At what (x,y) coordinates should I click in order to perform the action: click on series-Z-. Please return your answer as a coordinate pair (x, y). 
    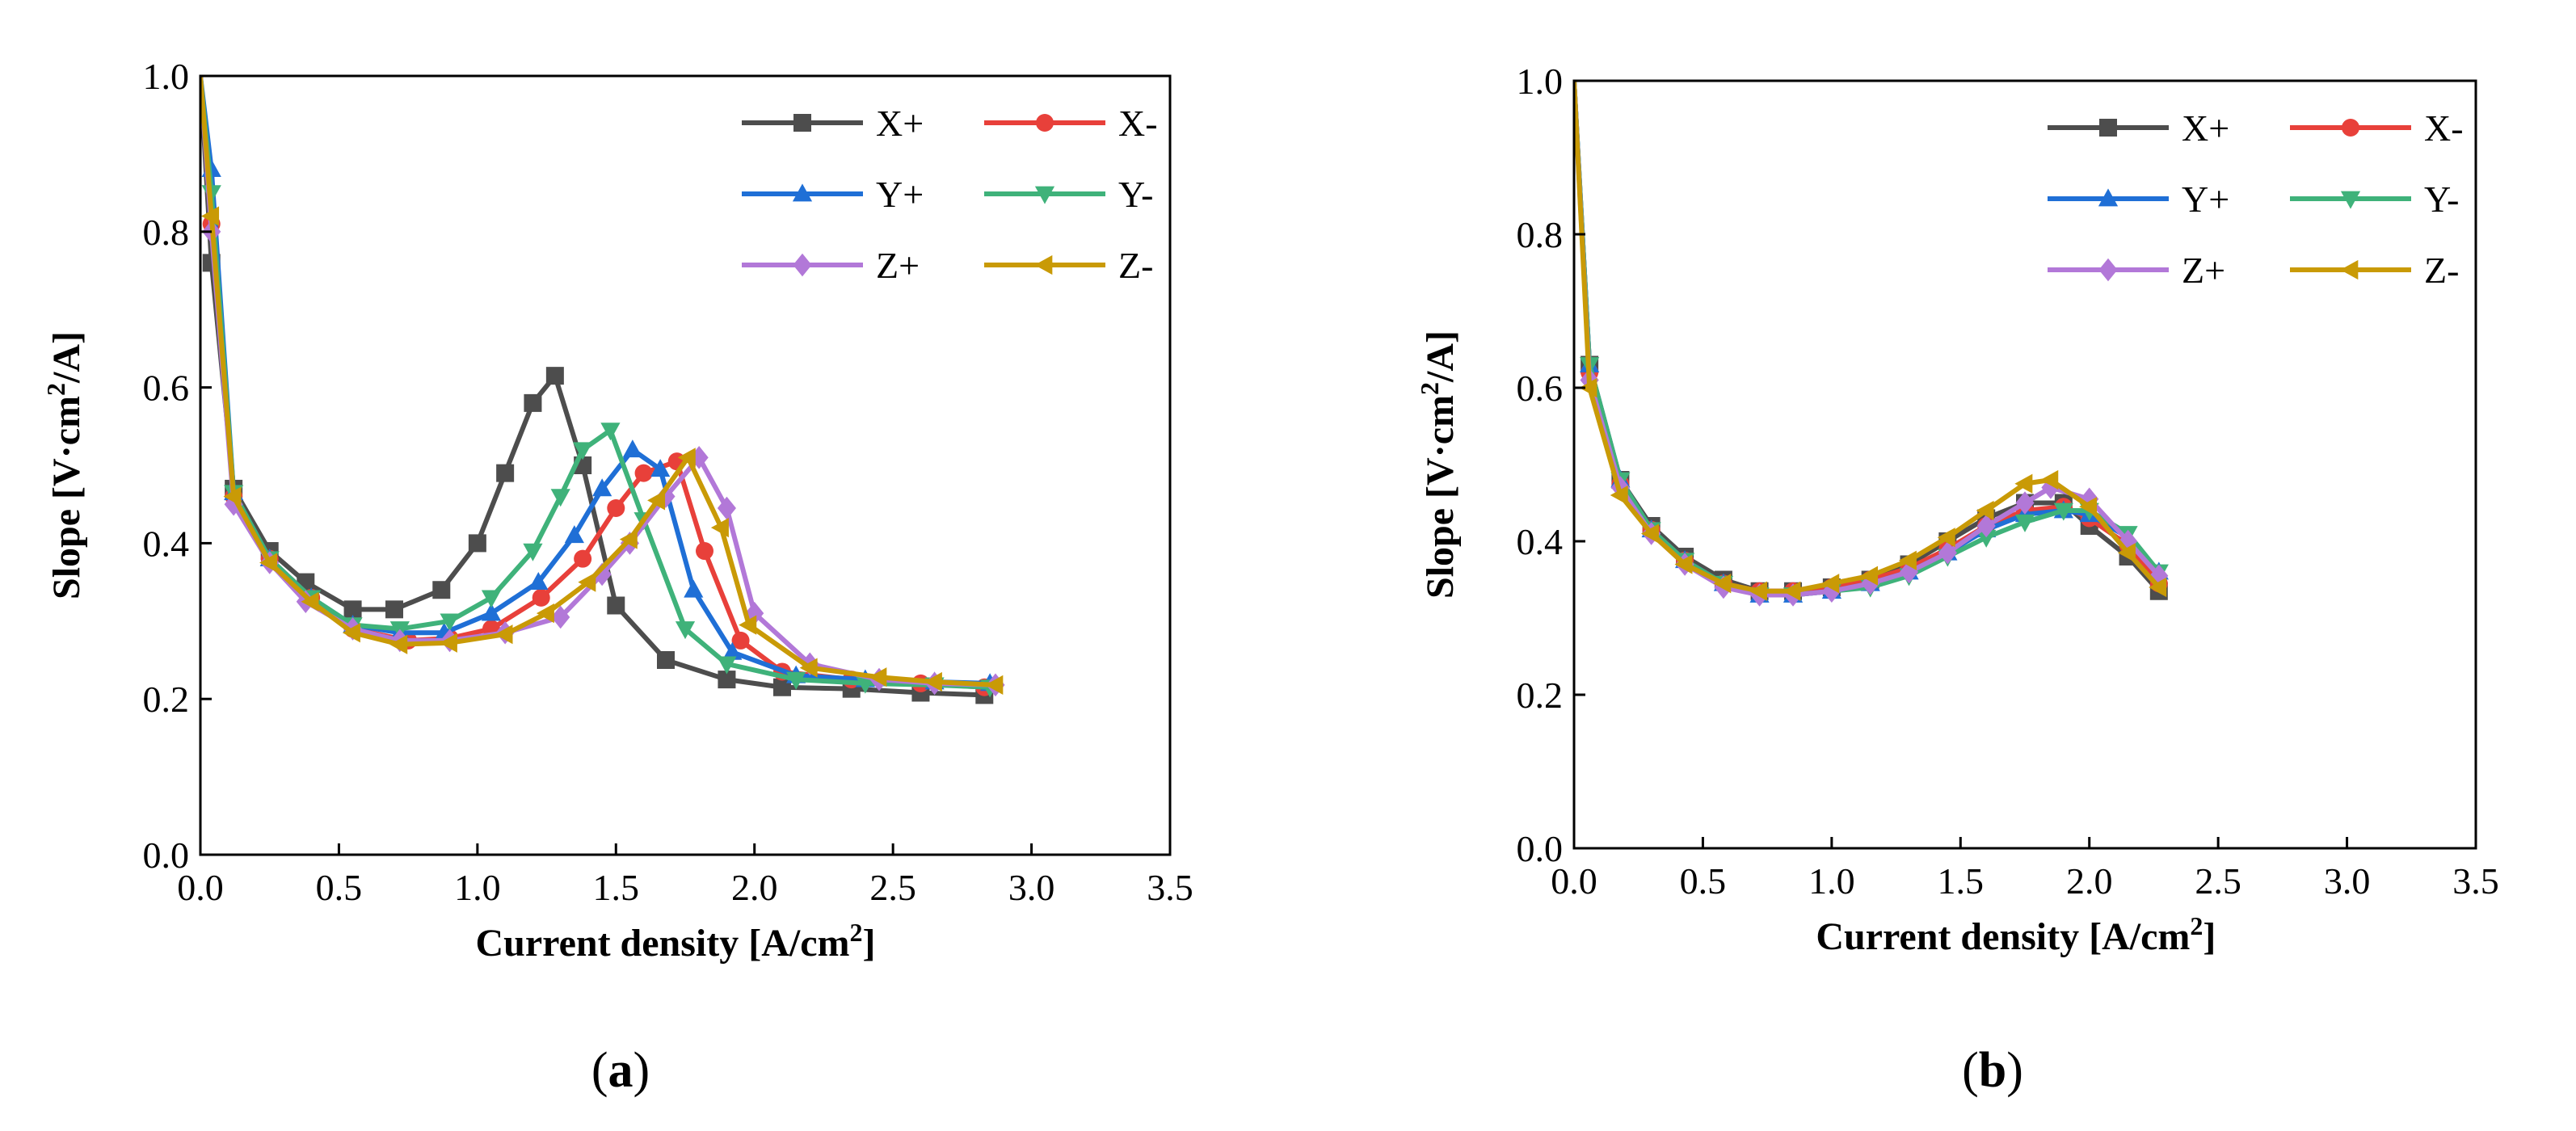
    Looking at the image, I should click on (1870, 341).